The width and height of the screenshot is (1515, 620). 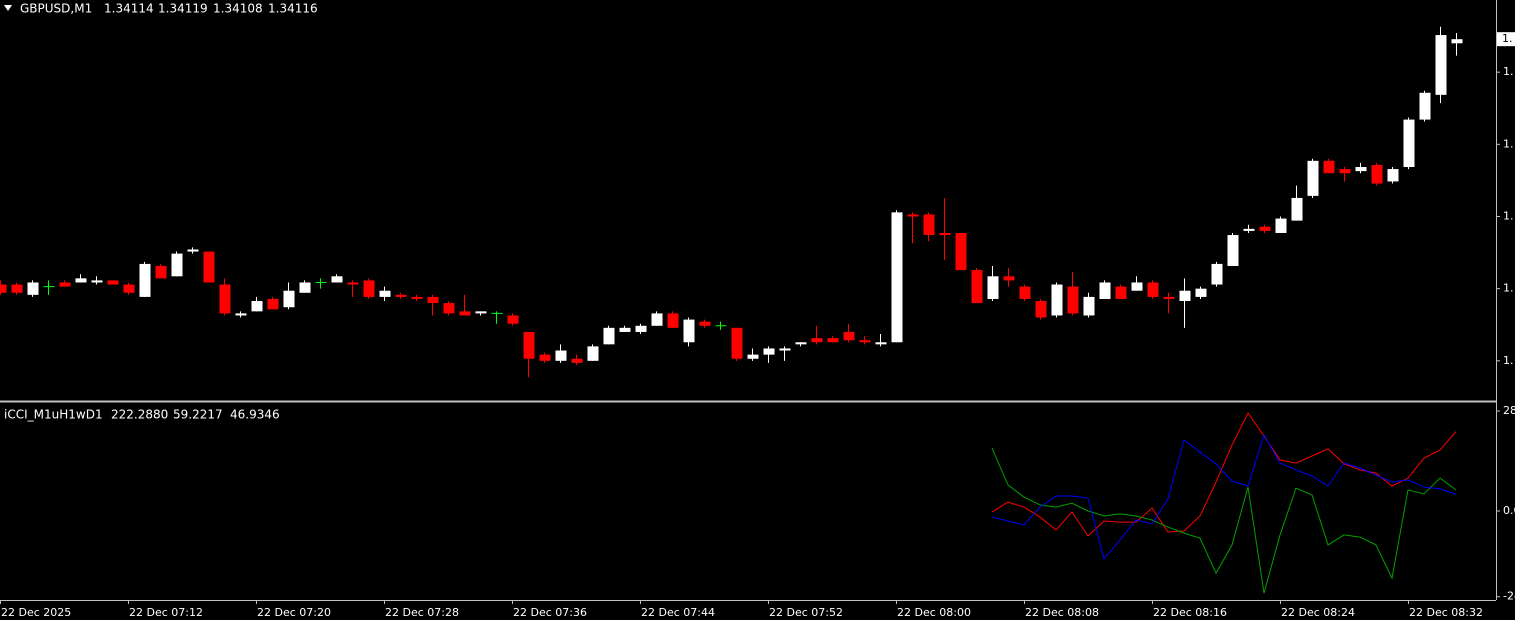 I want to click on indicator-title: iCCI_M1uH1wD1, so click(x=53, y=415).